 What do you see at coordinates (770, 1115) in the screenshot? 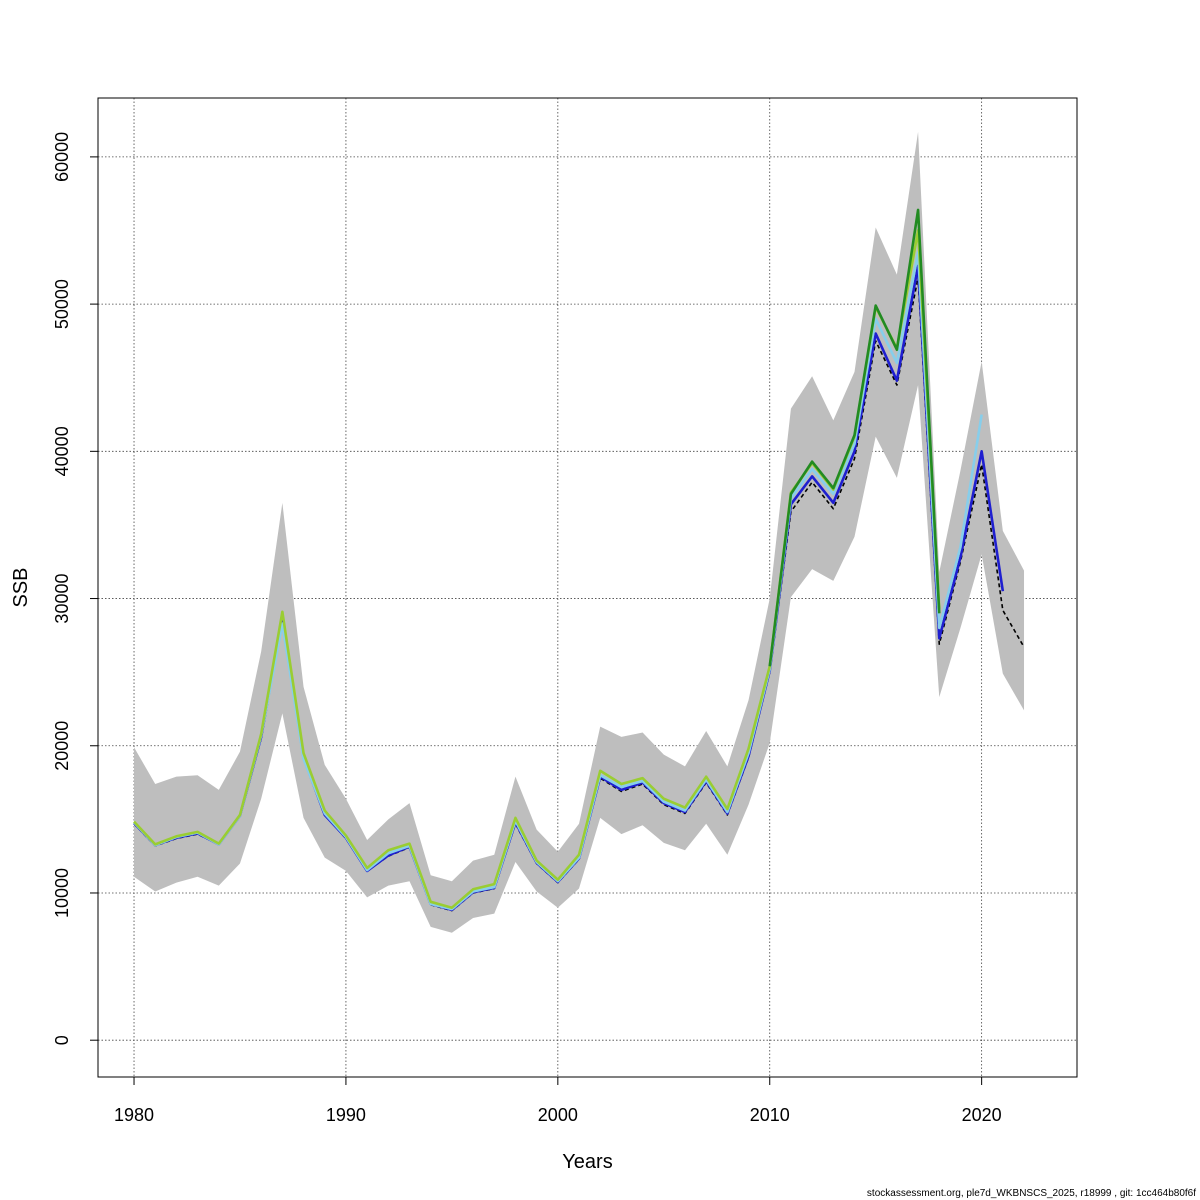
I see `x-tick-label: 2010` at bounding box center [770, 1115].